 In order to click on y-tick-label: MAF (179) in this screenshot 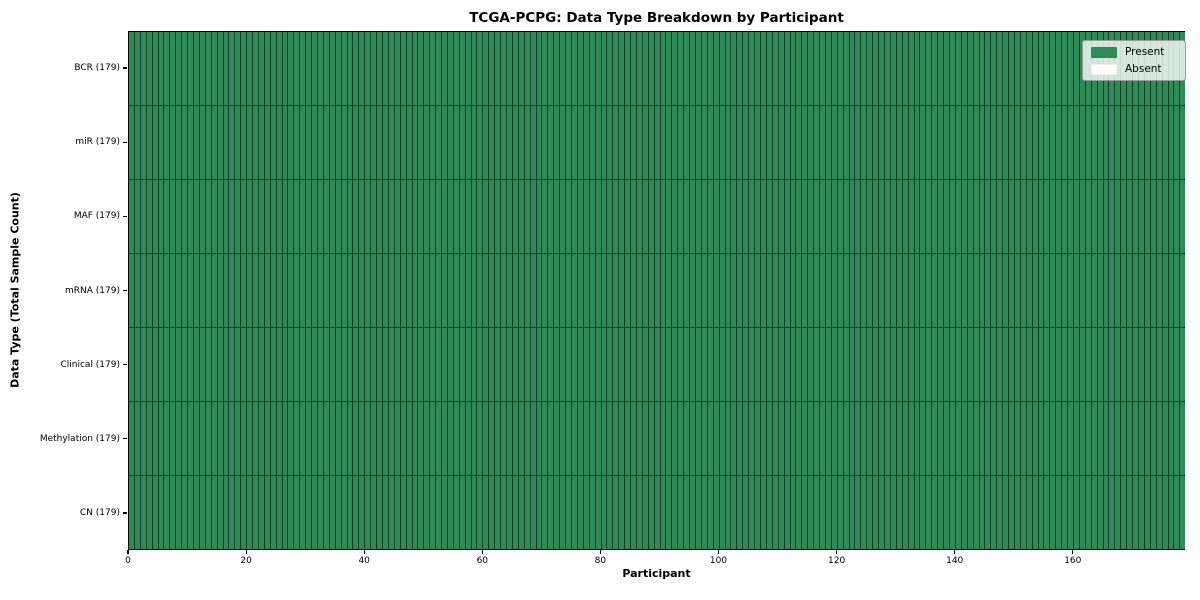, I will do `click(96, 216)`.